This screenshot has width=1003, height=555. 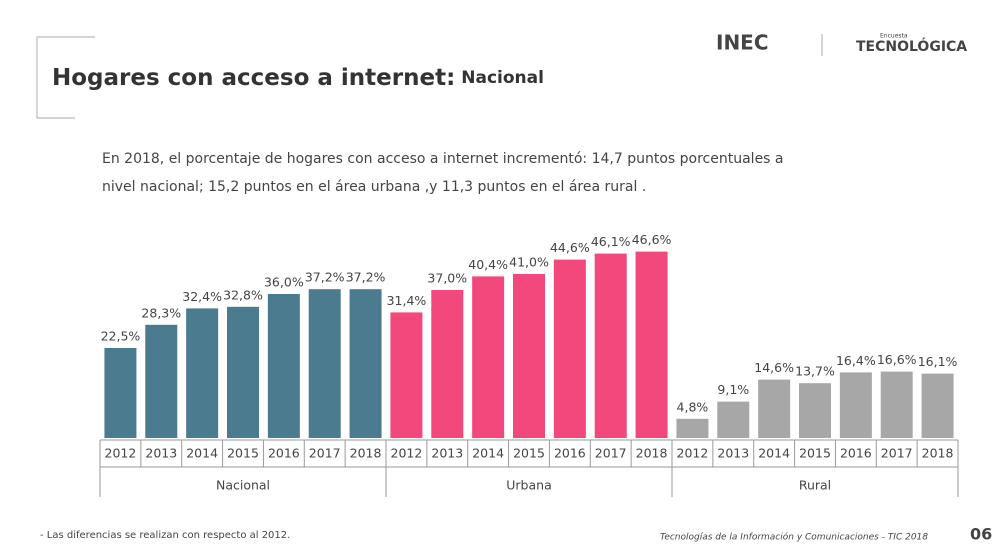 What do you see at coordinates (894, 36) in the screenshot?
I see `logo-small: Encuesta` at bounding box center [894, 36].